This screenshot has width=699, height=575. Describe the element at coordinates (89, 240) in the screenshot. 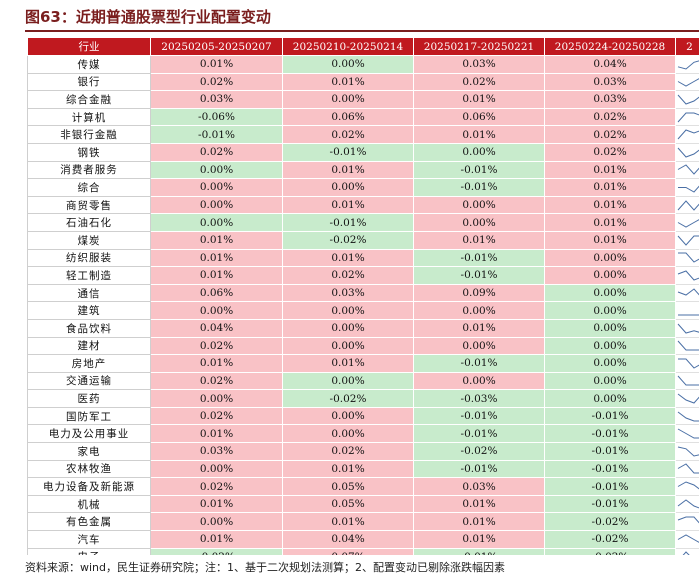

I see `industry-name: 煤炭` at that location.